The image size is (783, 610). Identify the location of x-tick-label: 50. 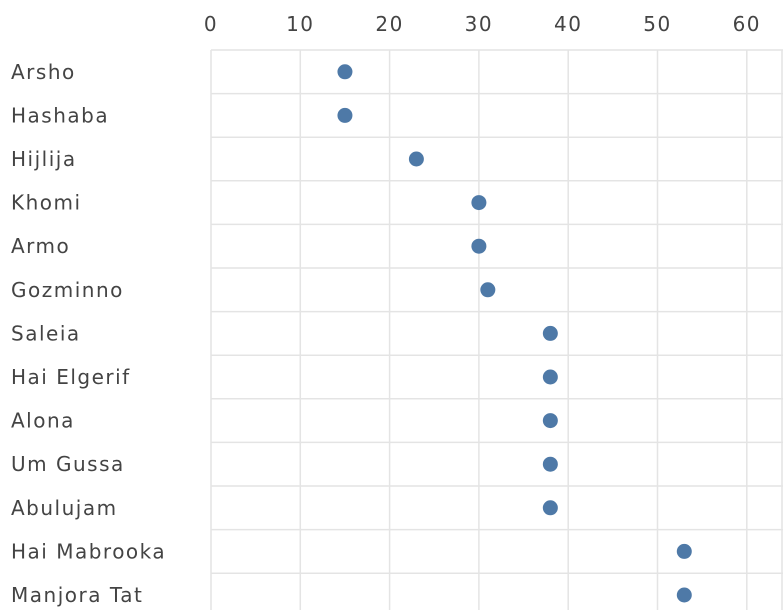
(657, 24).